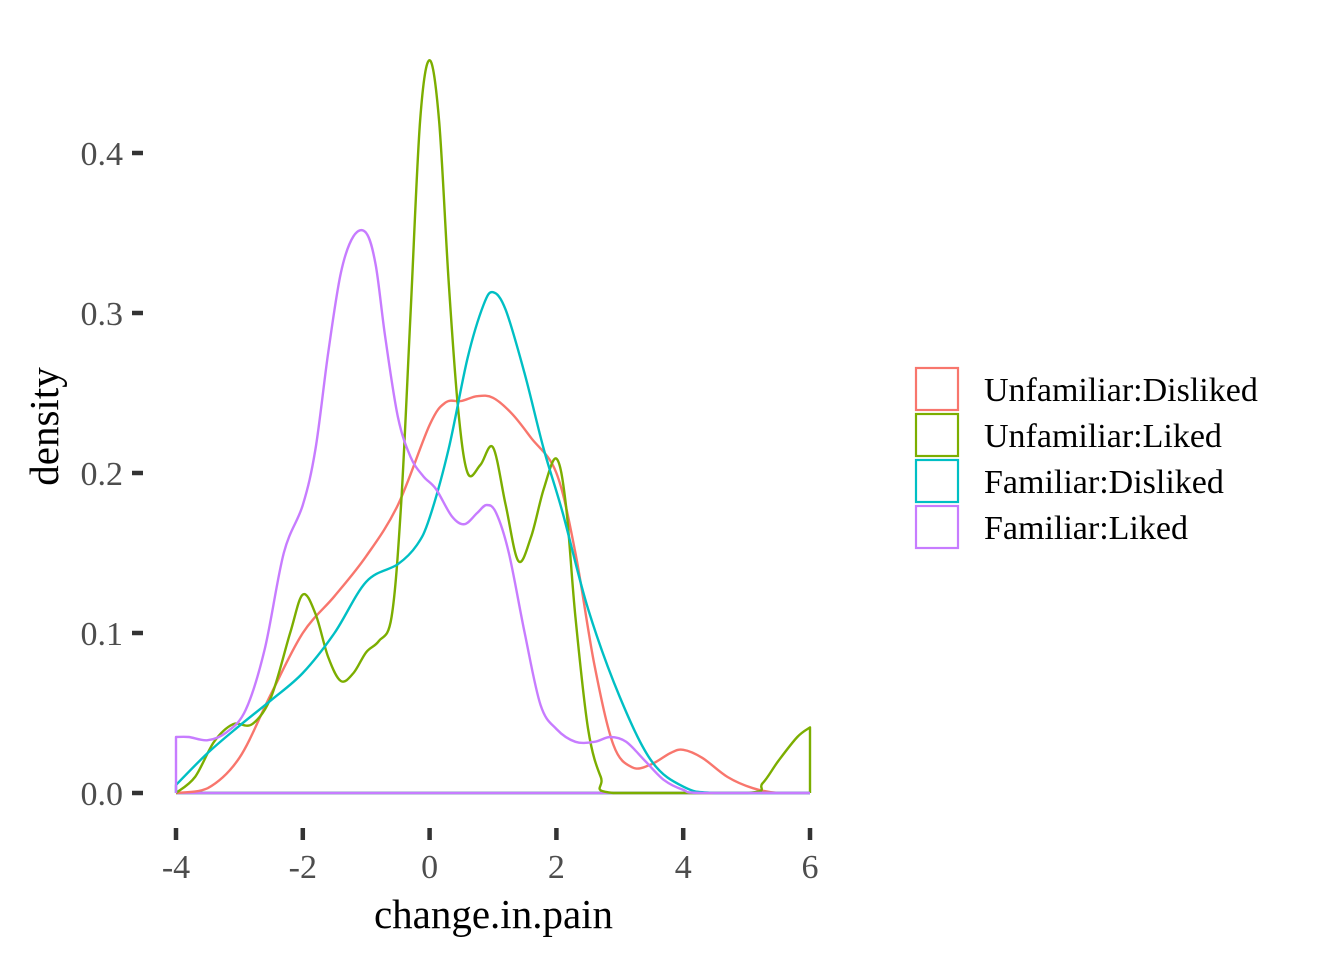 This screenshot has height=965, width=1344. Describe the element at coordinates (1103, 436) in the screenshot. I see `legend-label: Unfamiliar:Liked` at that location.